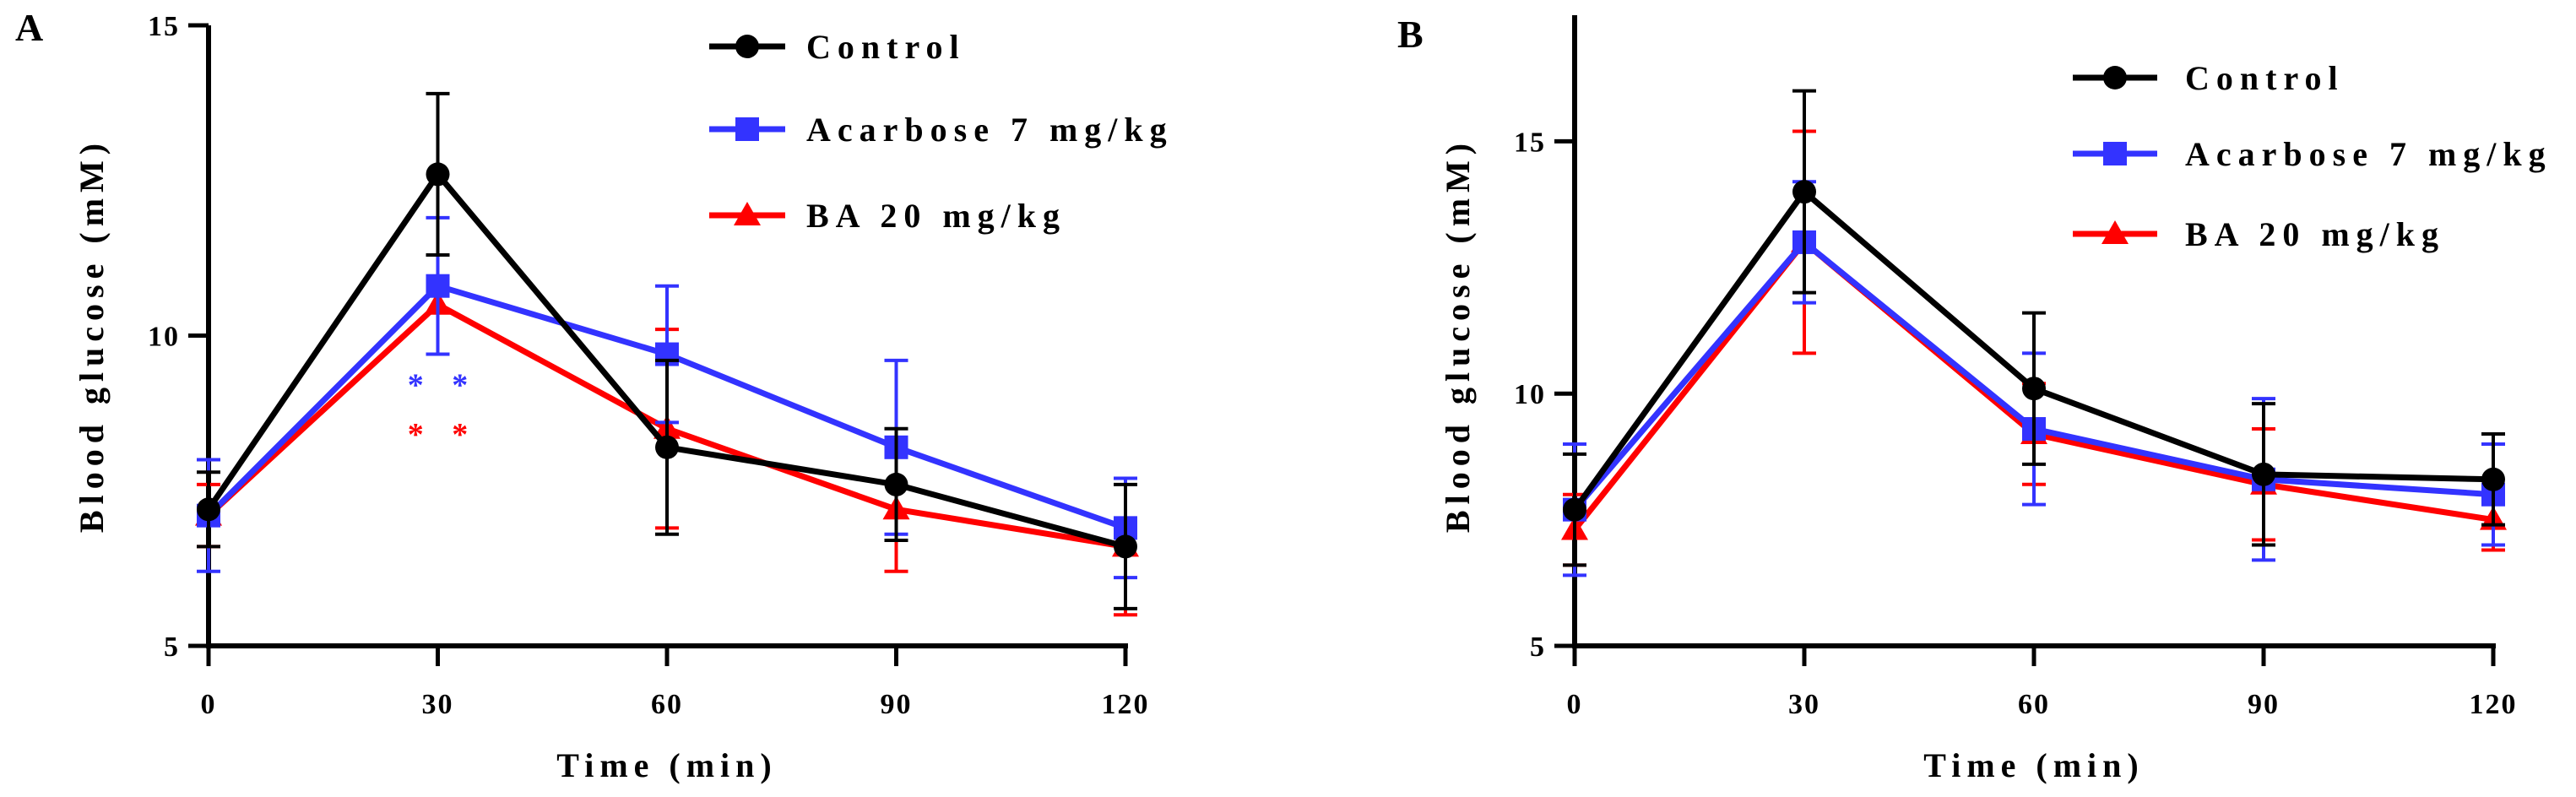  Describe the element at coordinates (438, 286) in the screenshot. I see `data-point-square` at that location.